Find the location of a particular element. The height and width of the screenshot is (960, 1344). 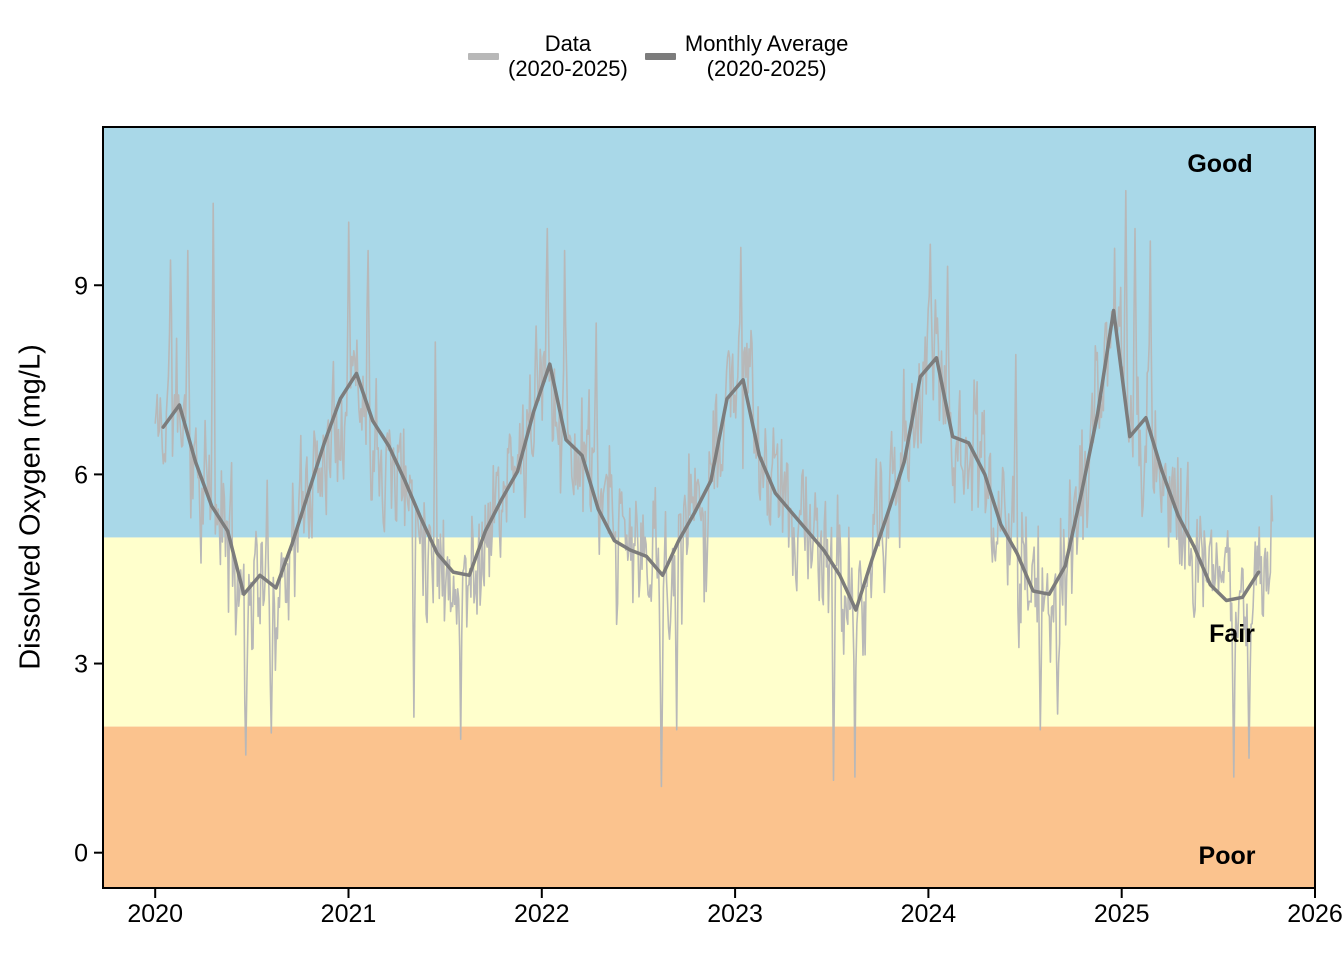

x-tick-label-2025: 2025 is located at coordinates (1122, 914).